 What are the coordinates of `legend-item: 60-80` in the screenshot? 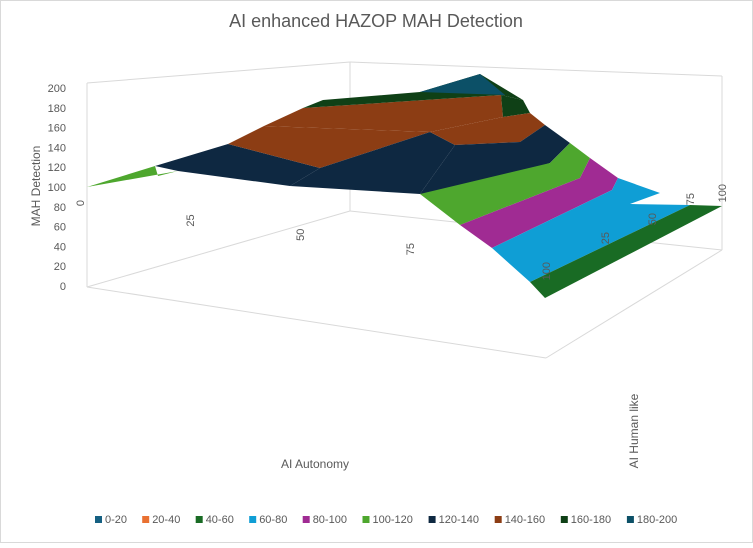 It's located at (268, 520).